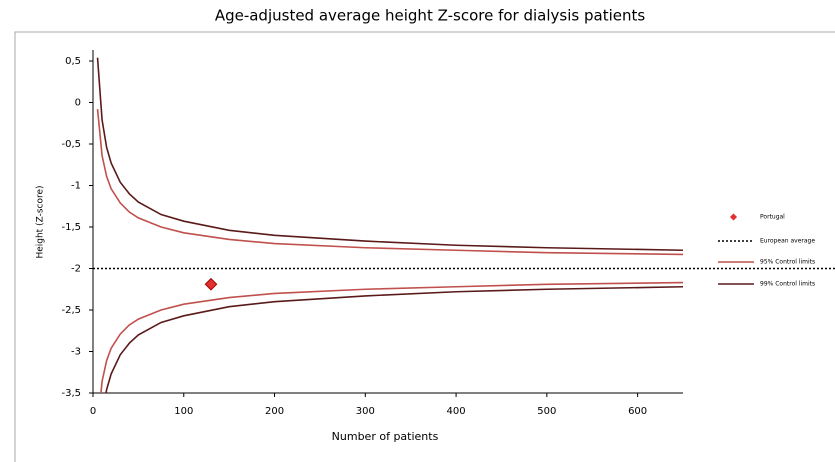 The width and height of the screenshot is (835, 462). Describe the element at coordinates (546, 411) in the screenshot. I see `x-tick-label: 500` at that location.